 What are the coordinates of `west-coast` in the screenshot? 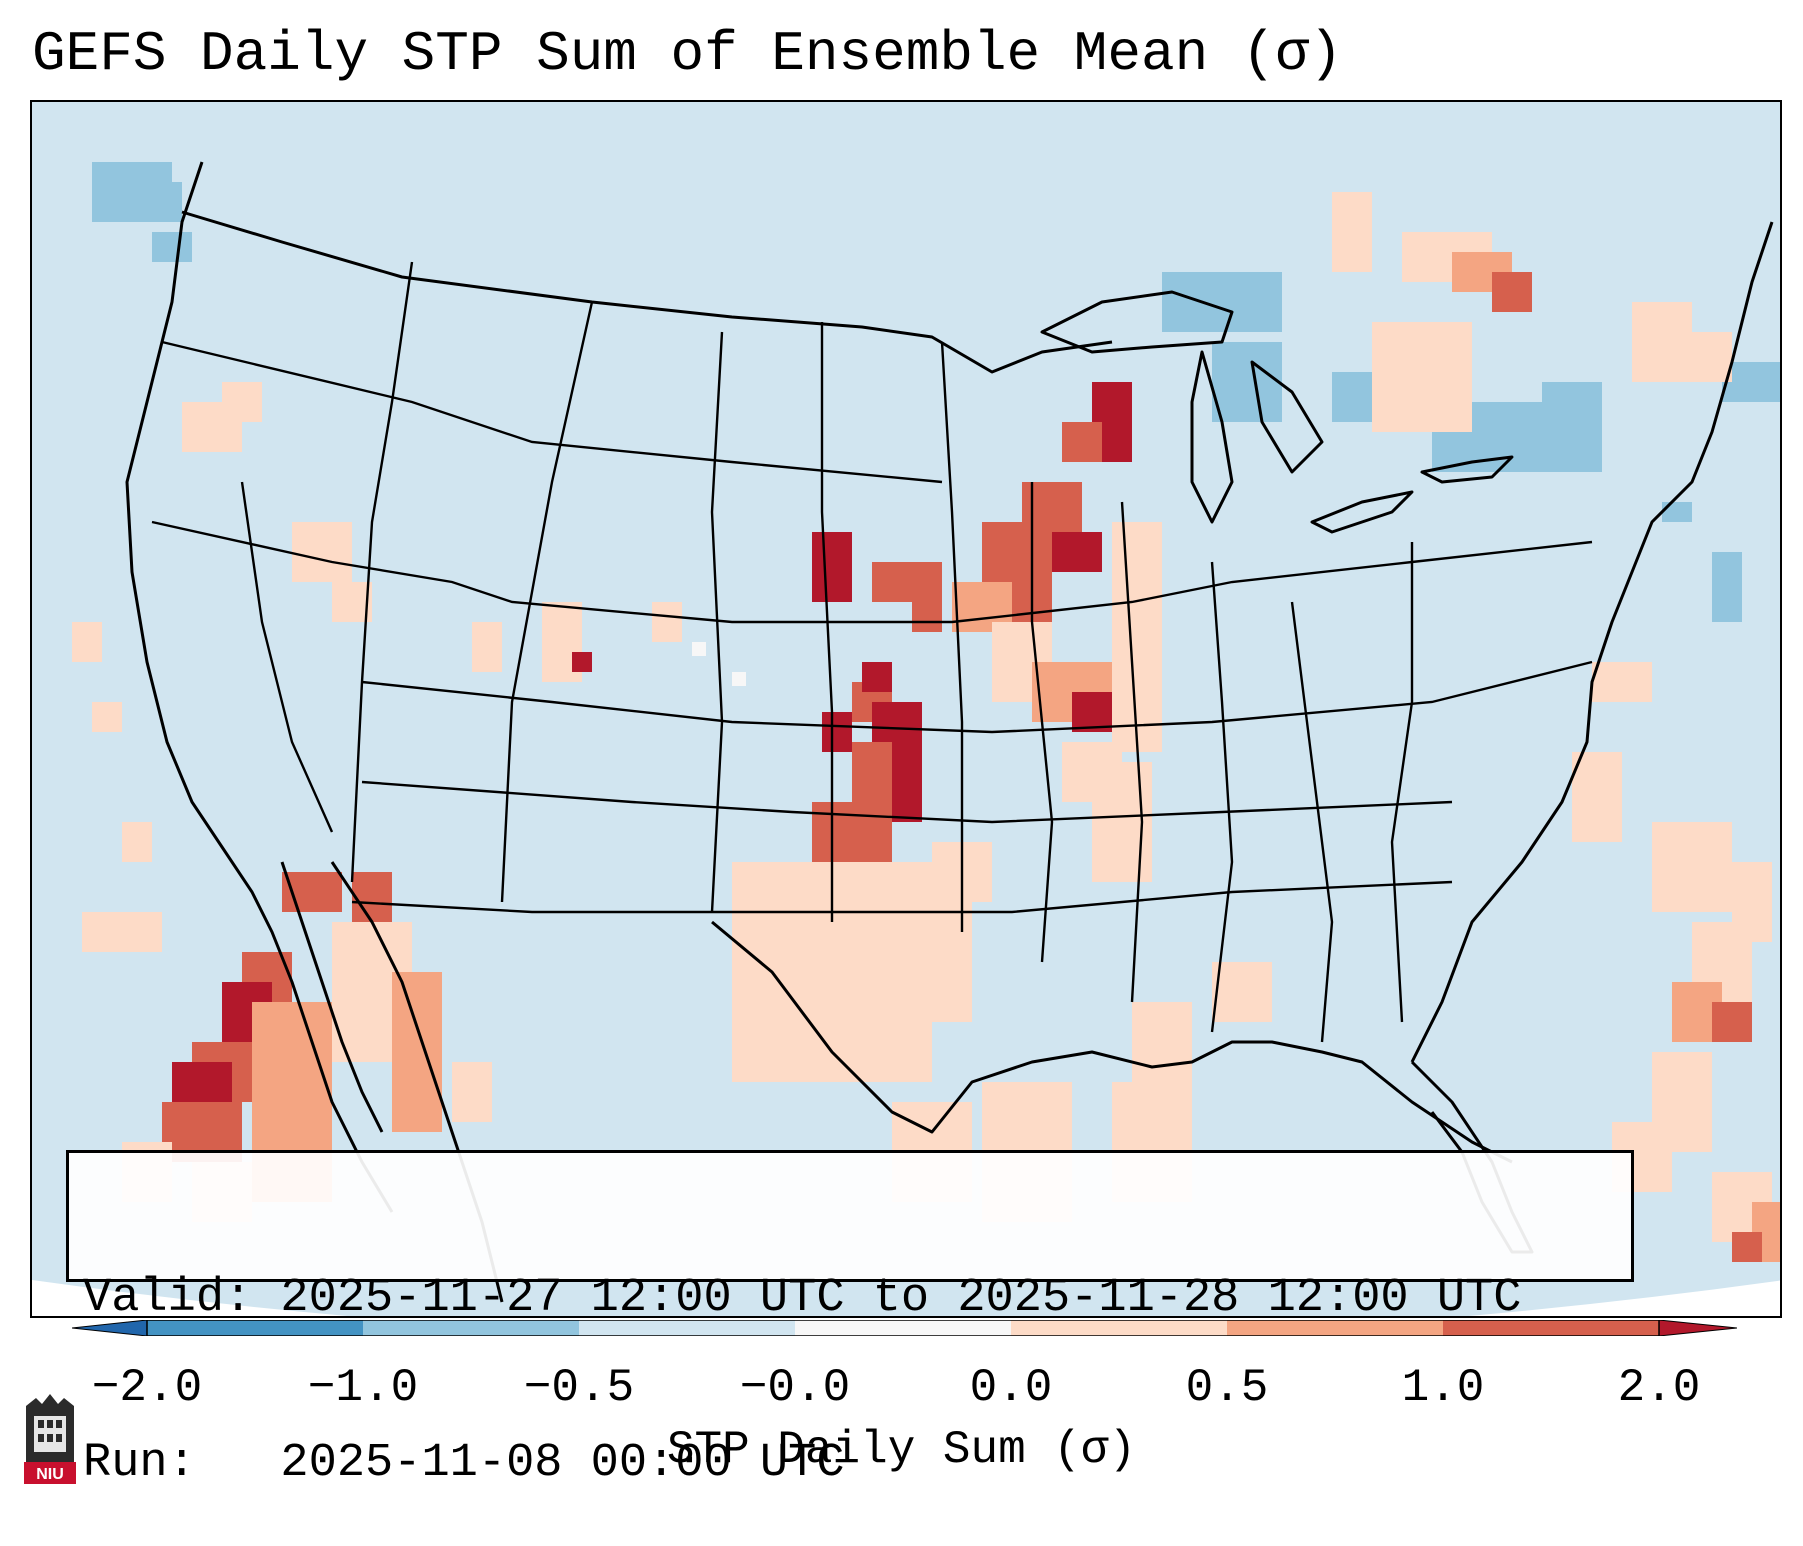 It's located at (259, 687).